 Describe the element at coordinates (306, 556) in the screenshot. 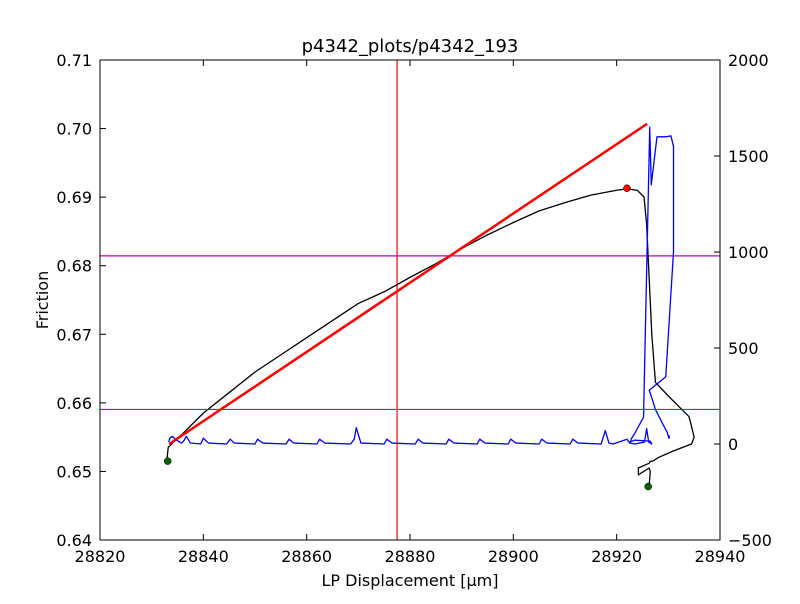

I see `x-tick-label: 28860` at that location.